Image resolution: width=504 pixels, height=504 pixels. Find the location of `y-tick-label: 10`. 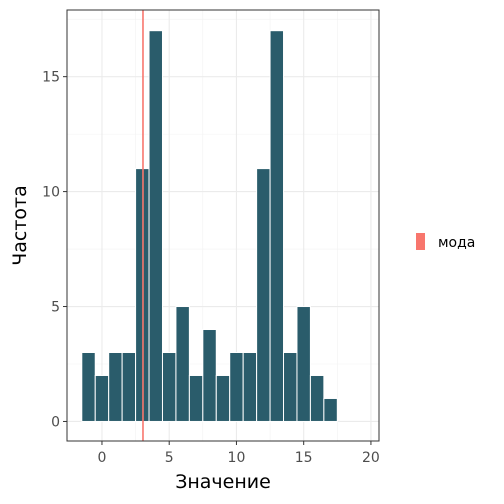

y-tick-label: 10 is located at coordinates (51, 193).